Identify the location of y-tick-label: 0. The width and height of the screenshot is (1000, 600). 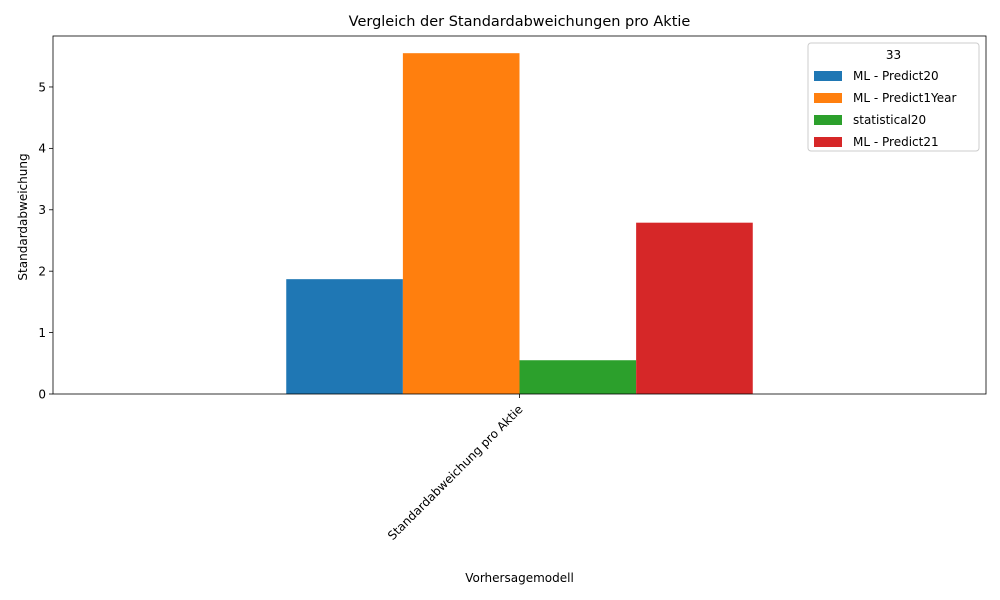
(42, 394).